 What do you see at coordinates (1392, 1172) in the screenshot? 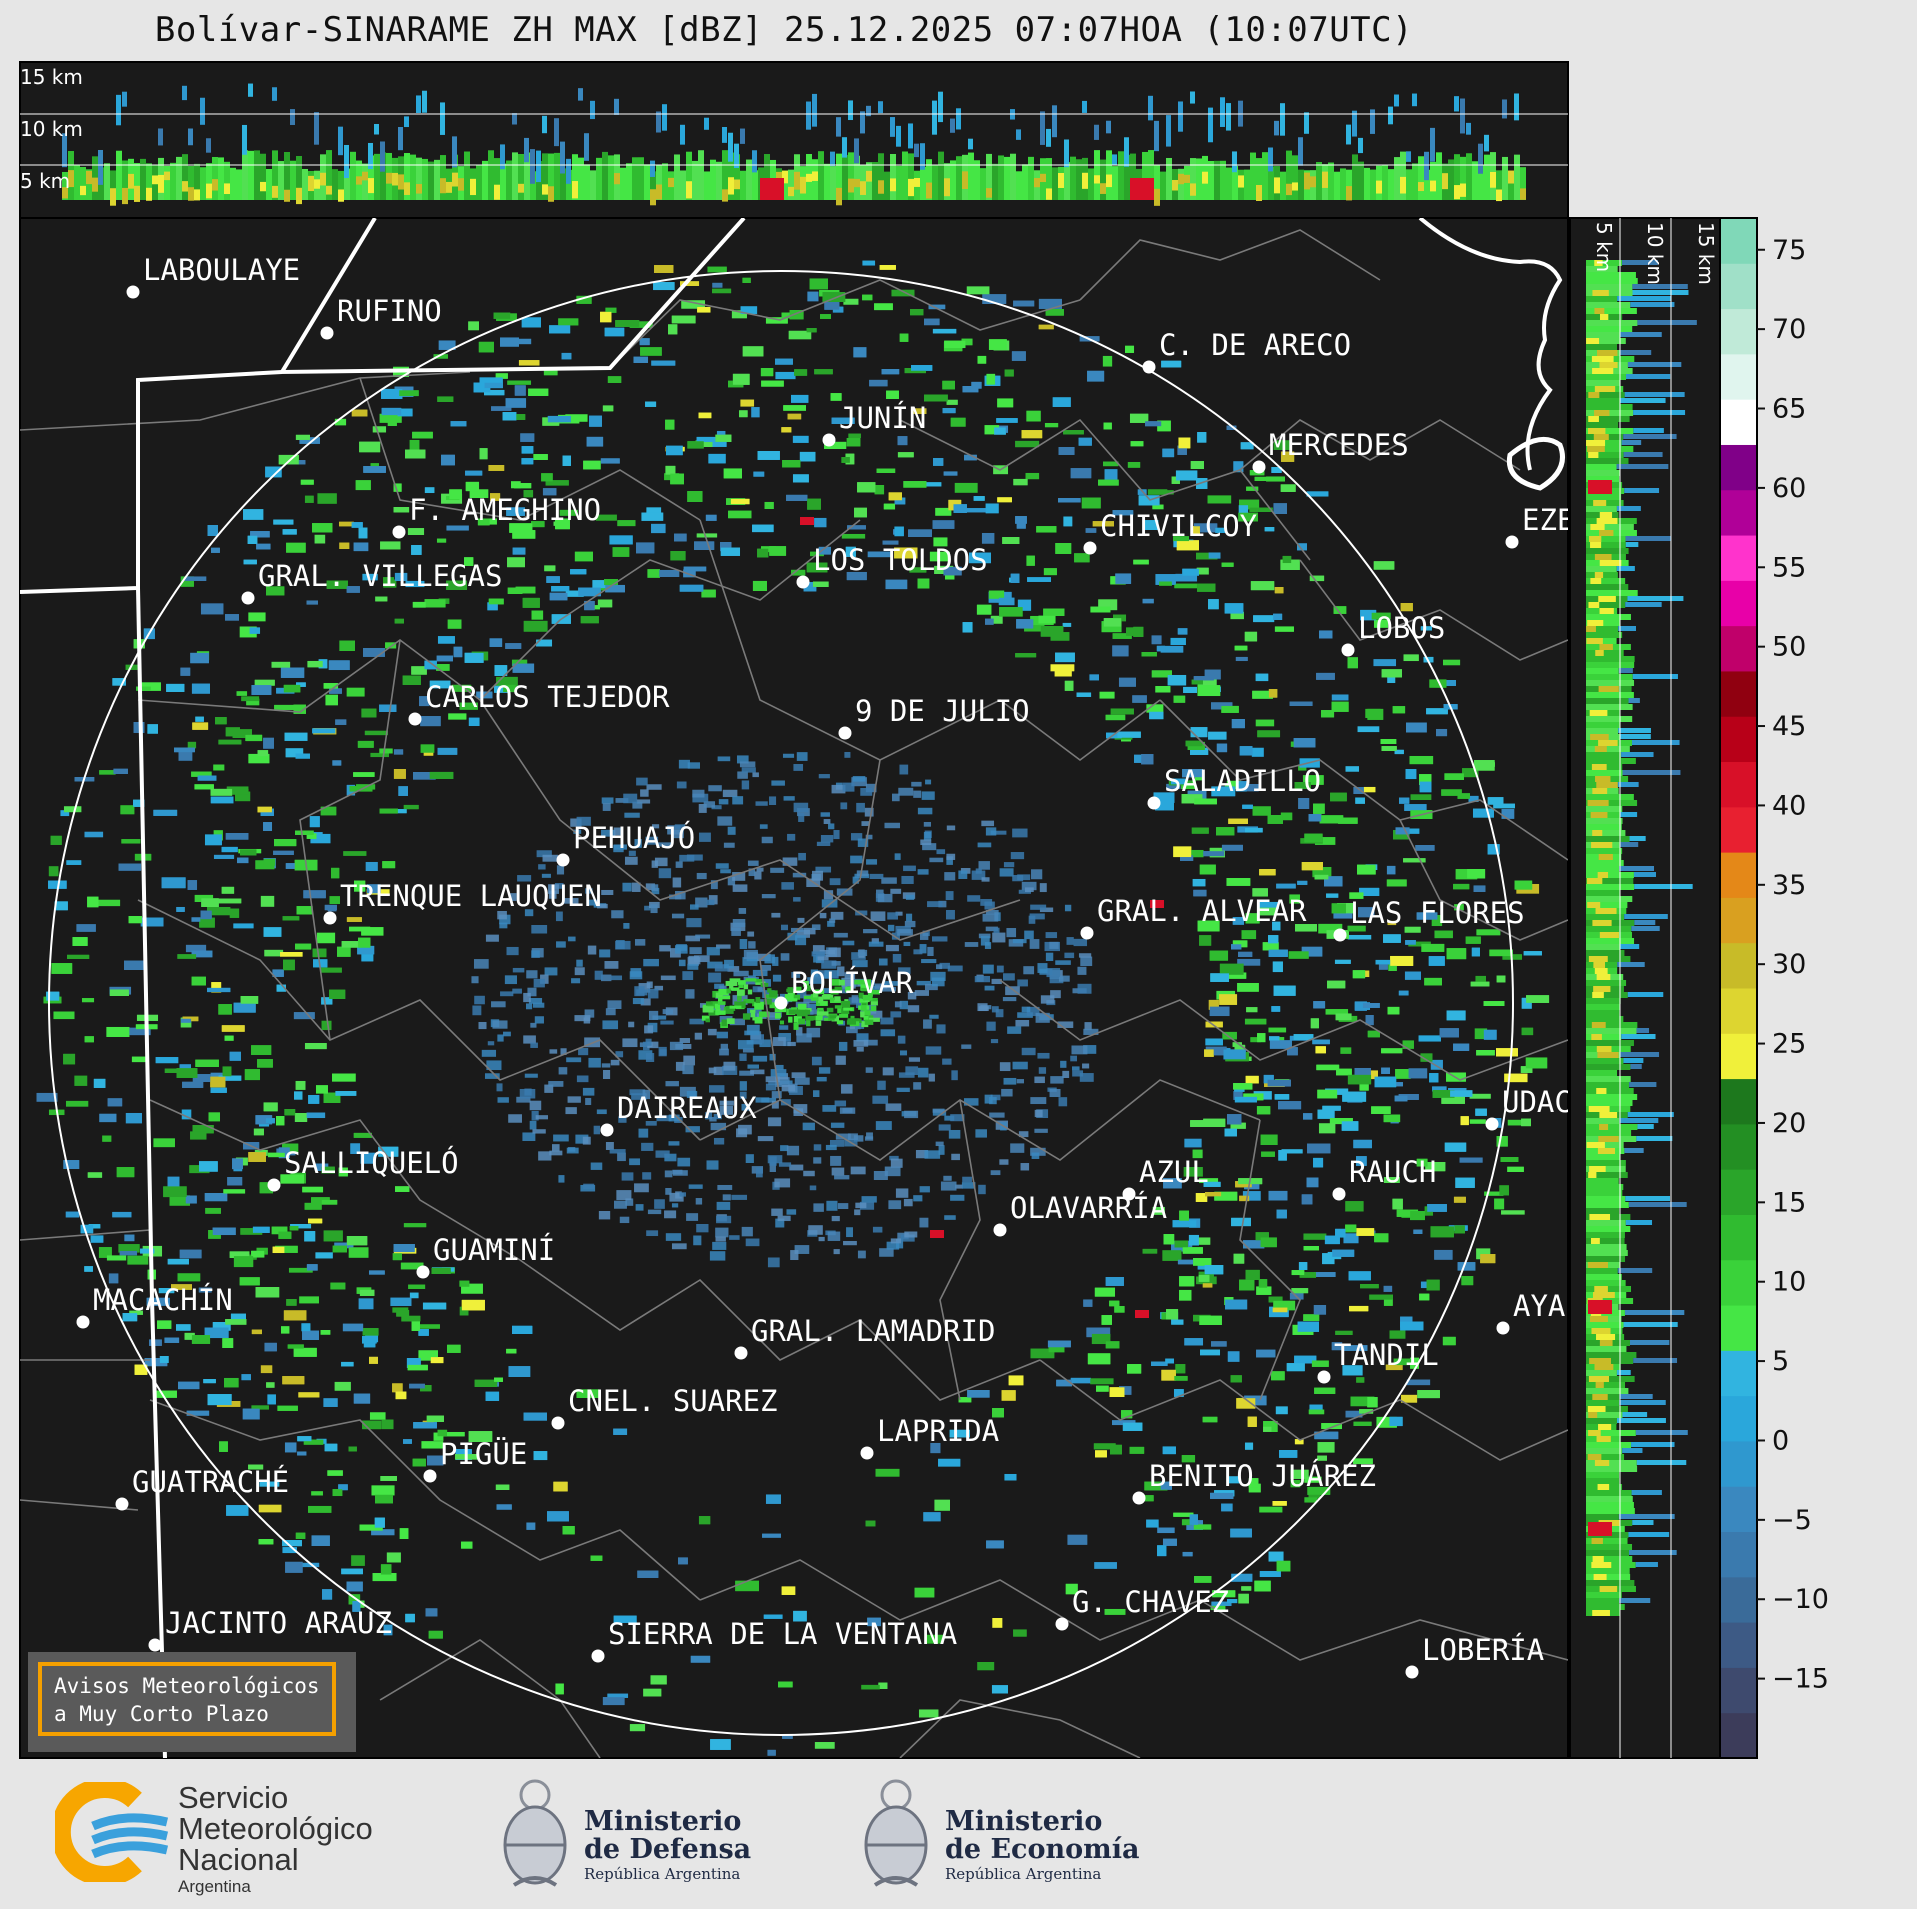
I see `city-label: RAUCH` at bounding box center [1392, 1172].